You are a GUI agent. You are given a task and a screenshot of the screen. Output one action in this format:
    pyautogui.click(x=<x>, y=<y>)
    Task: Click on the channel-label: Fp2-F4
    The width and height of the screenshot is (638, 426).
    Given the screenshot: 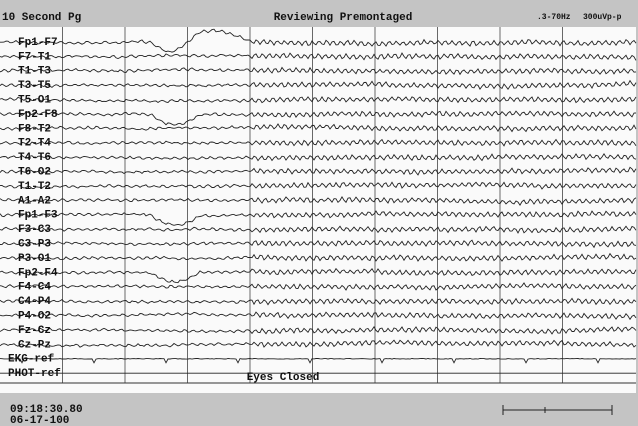 What is the action you would take?
    pyautogui.click(x=38, y=273)
    